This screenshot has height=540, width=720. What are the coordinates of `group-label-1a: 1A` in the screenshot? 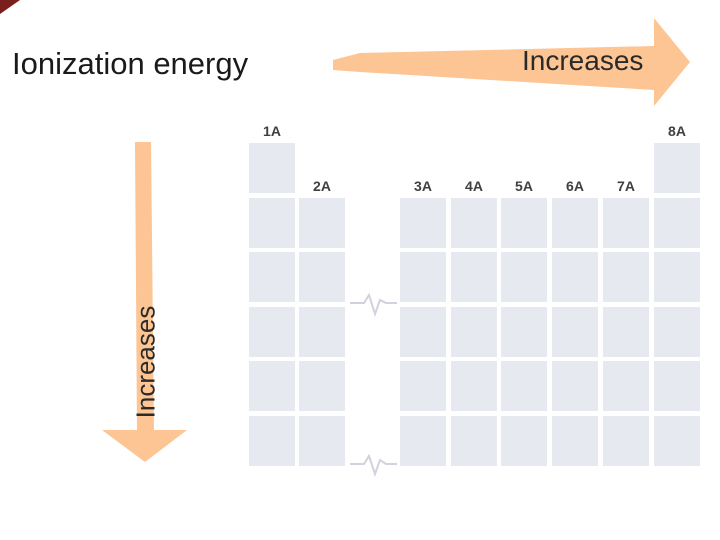 It's located at (272, 131).